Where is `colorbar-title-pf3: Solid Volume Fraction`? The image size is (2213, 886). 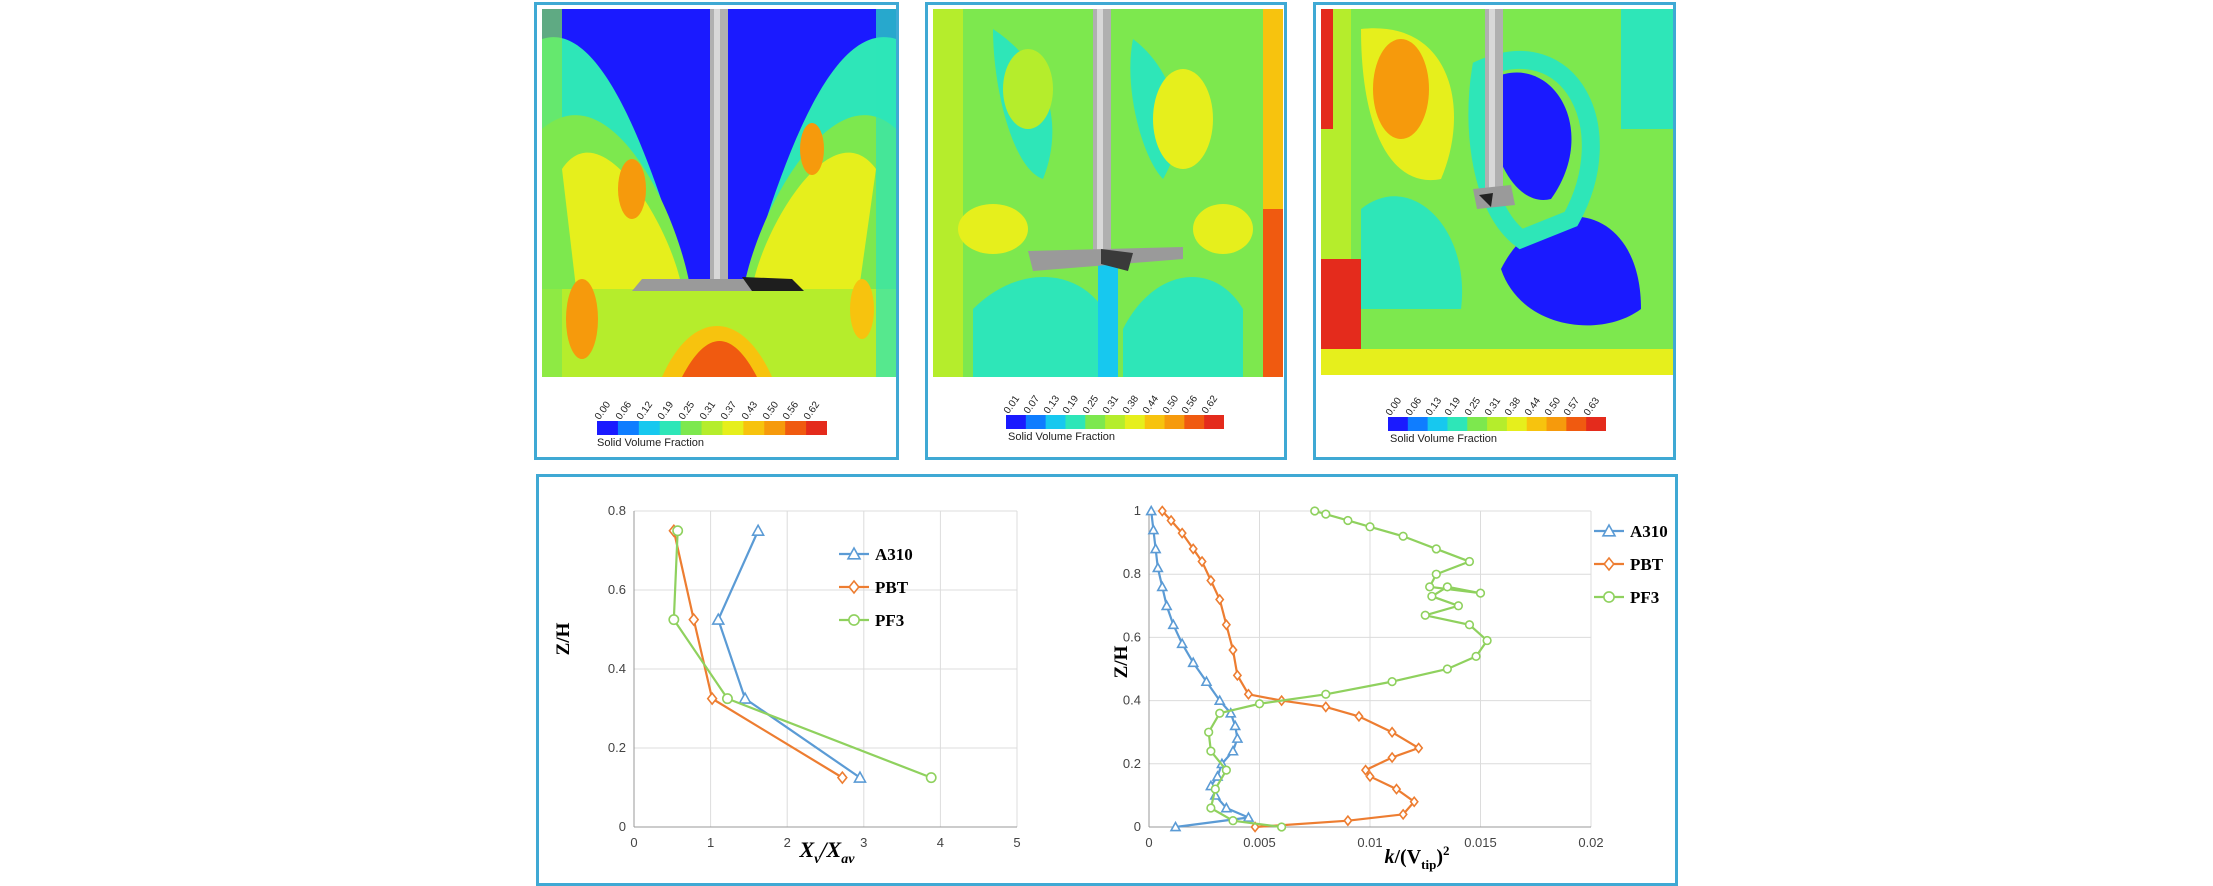 colorbar-title-pf3: Solid Volume Fraction is located at coordinates (1443, 439).